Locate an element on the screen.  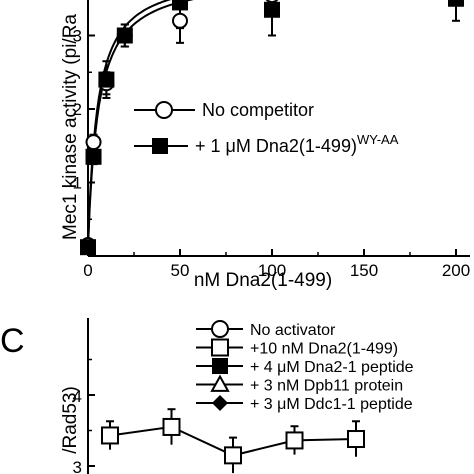
panel-b-x-tick-label: 100 is located at coordinates (272, 270).